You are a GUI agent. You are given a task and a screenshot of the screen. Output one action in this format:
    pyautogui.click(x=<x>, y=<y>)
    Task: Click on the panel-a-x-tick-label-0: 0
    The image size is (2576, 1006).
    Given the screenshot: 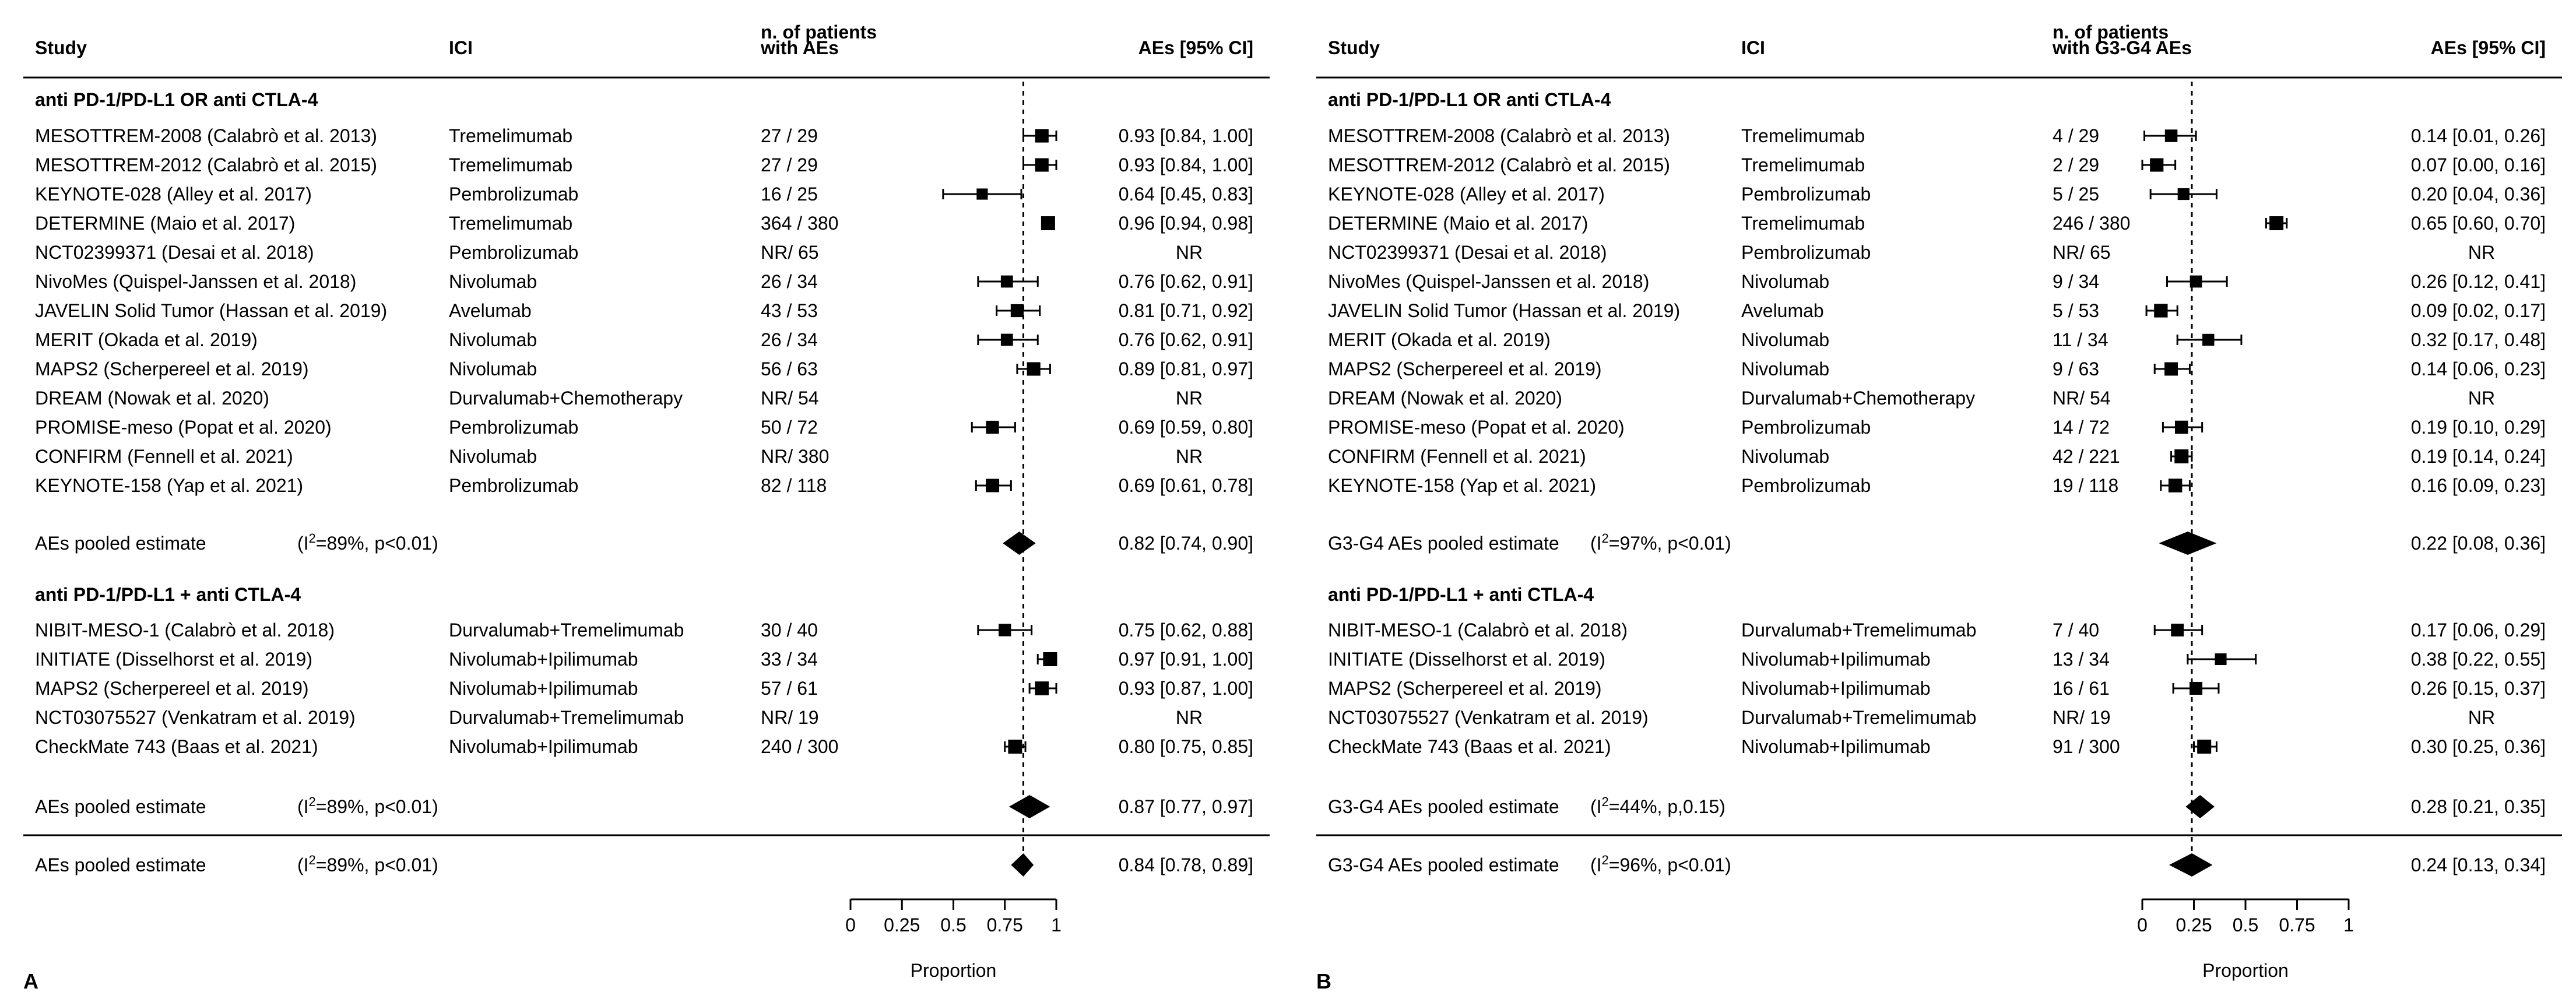 What is the action you would take?
    pyautogui.click(x=850, y=924)
    